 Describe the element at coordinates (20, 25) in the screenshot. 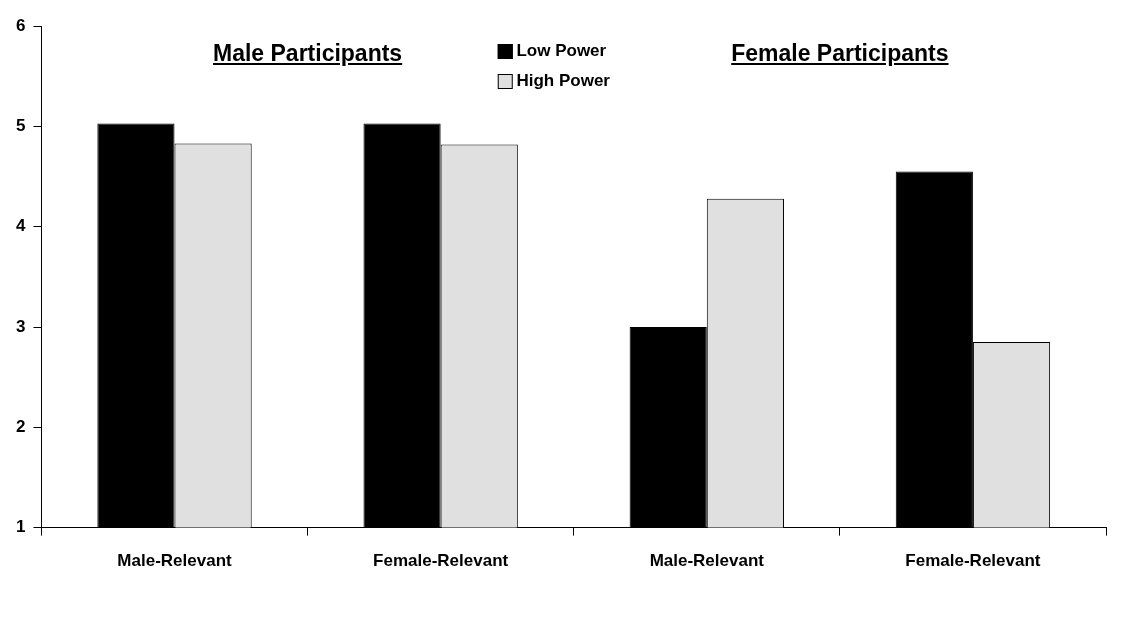

I see `y-tick-label: 6` at that location.